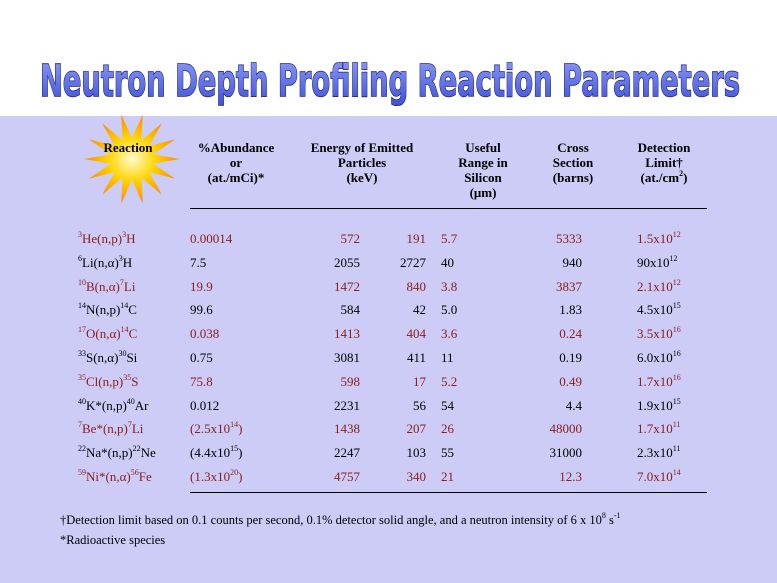 This screenshot has height=583, width=777. What do you see at coordinates (105, 429) in the screenshot?
I see `text: Be*(n,p)` at bounding box center [105, 429].